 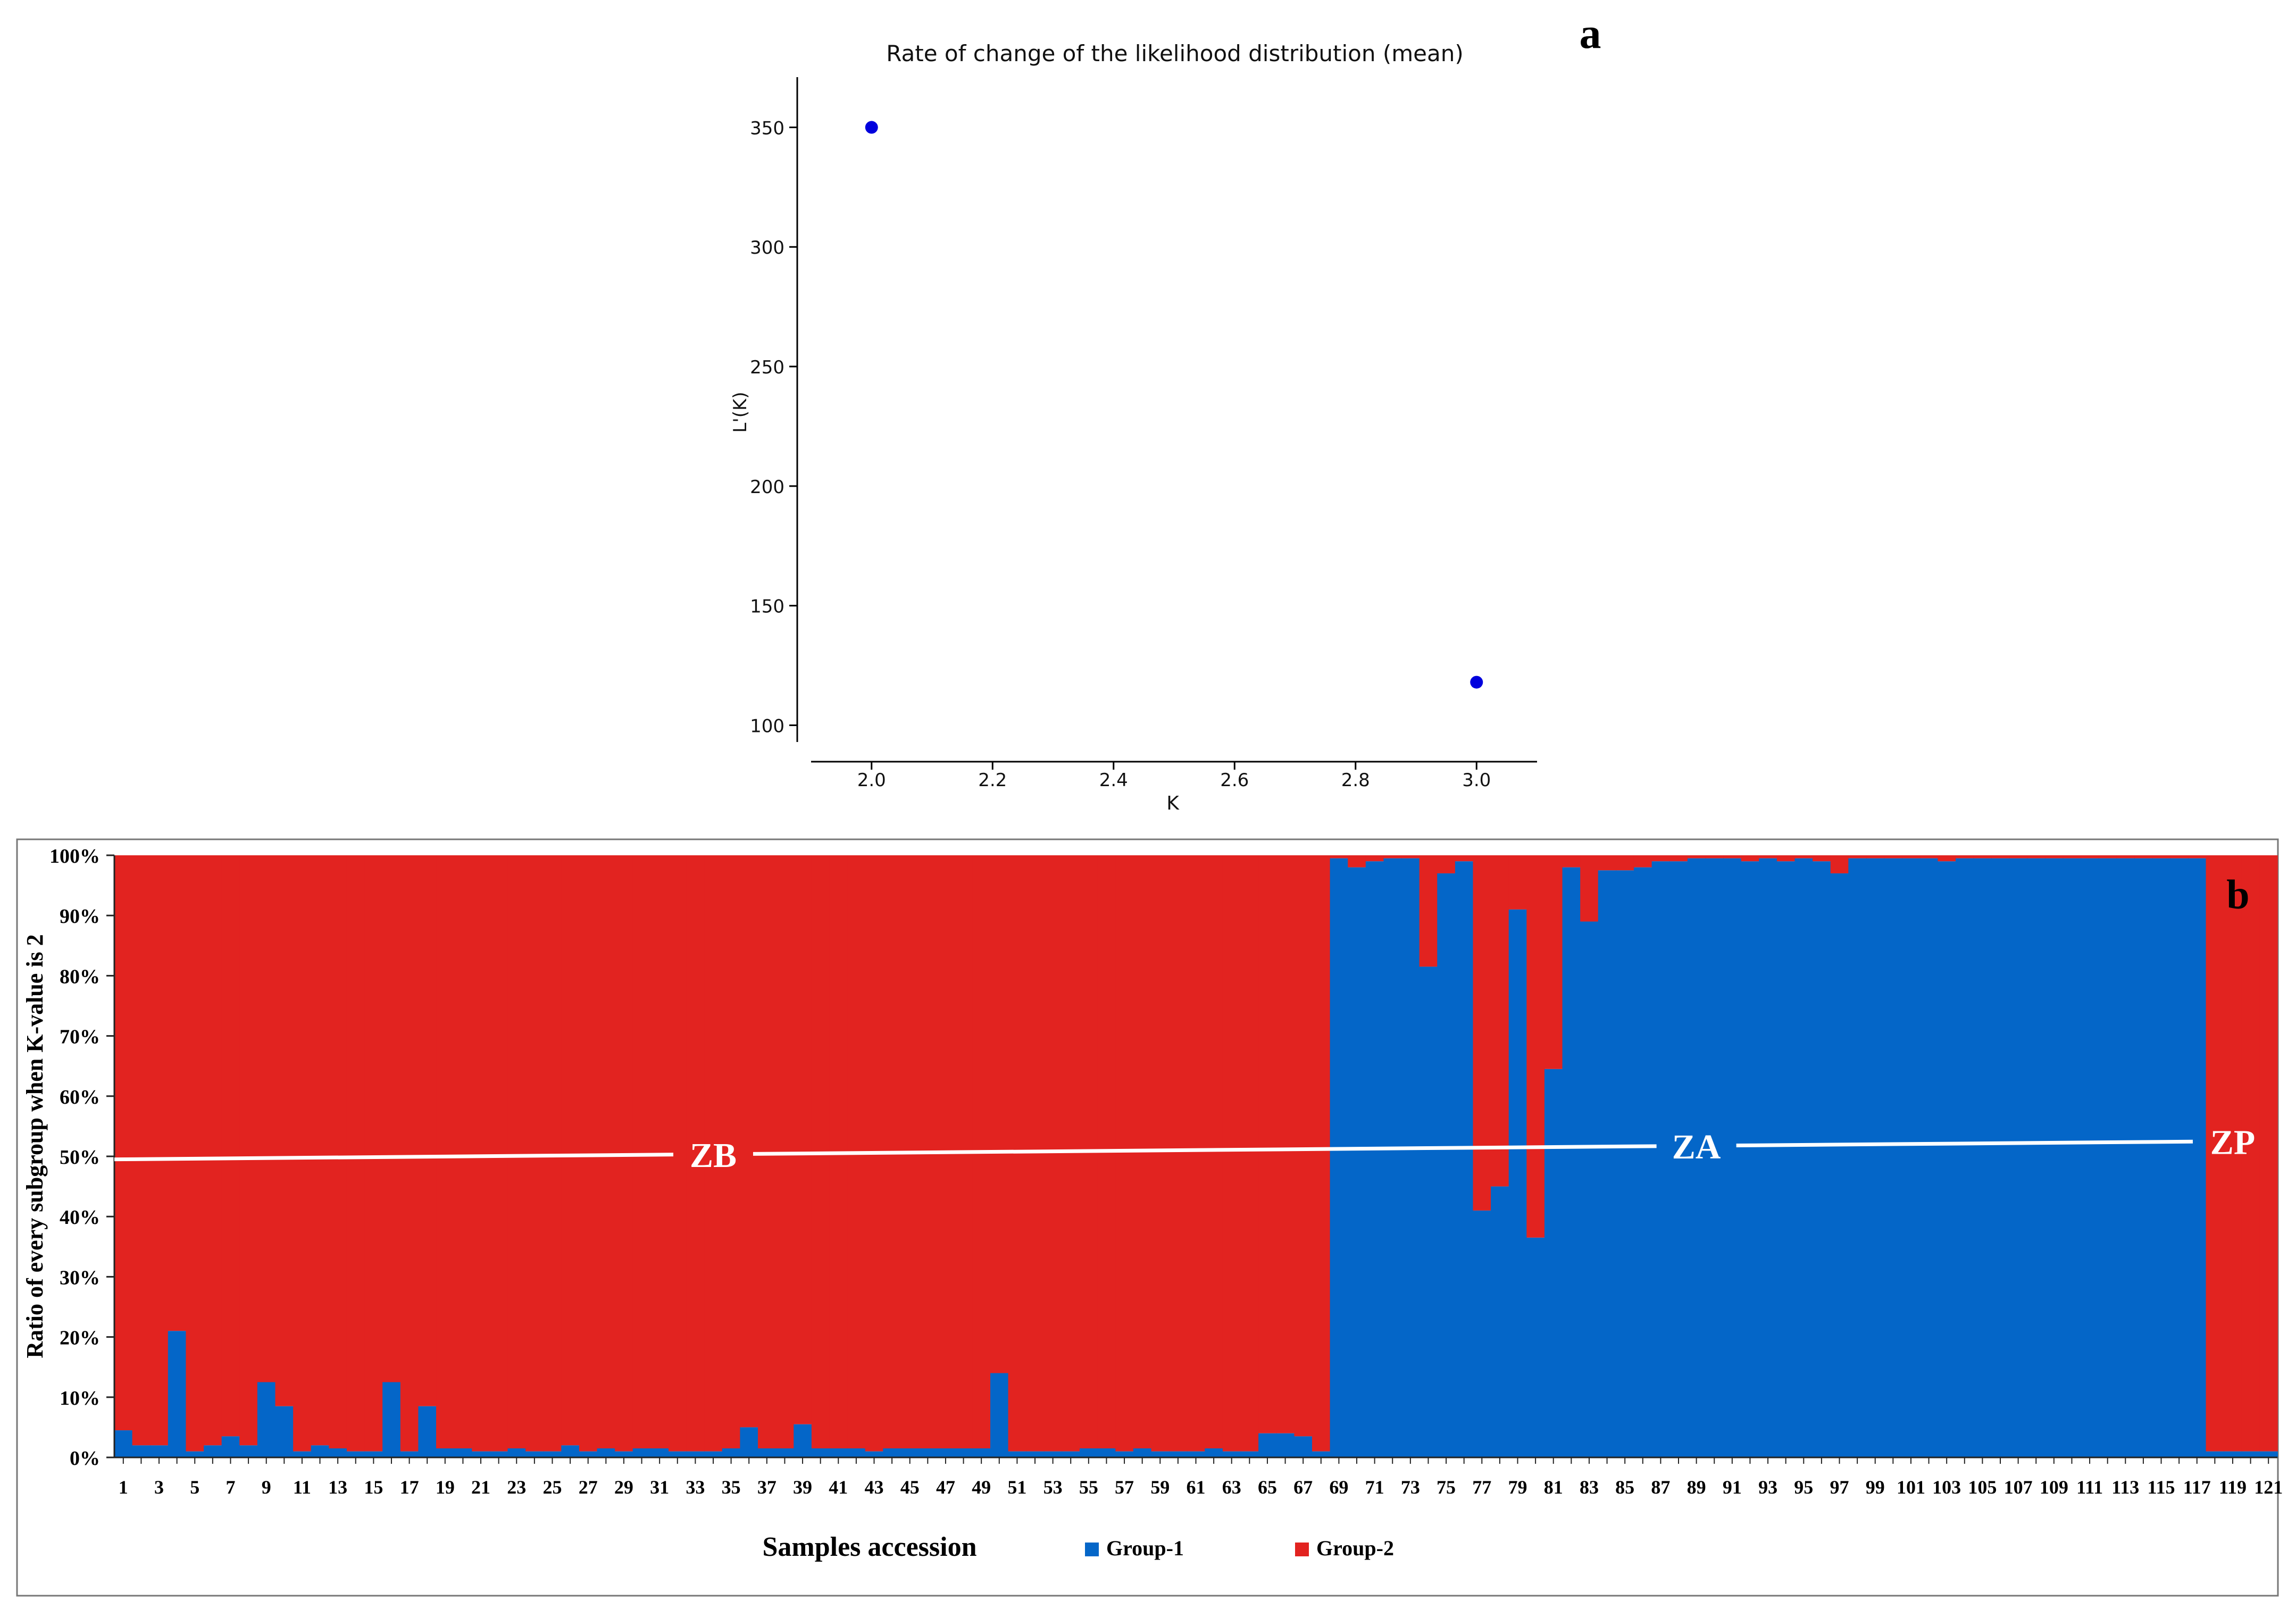 I want to click on panel-a-x-tick-label: 2.0, so click(x=871, y=780).